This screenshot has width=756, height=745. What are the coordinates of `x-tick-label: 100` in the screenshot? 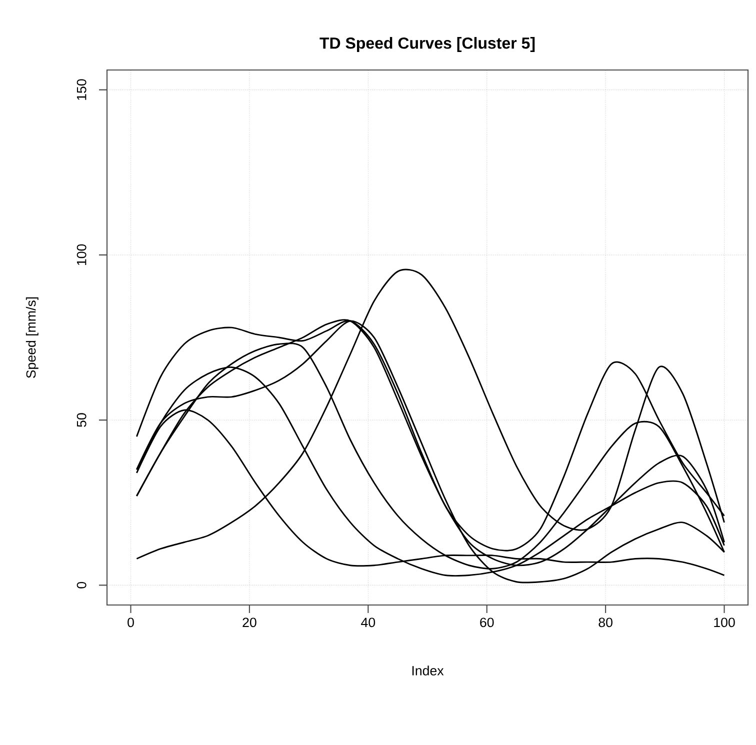 It's located at (724, 623).